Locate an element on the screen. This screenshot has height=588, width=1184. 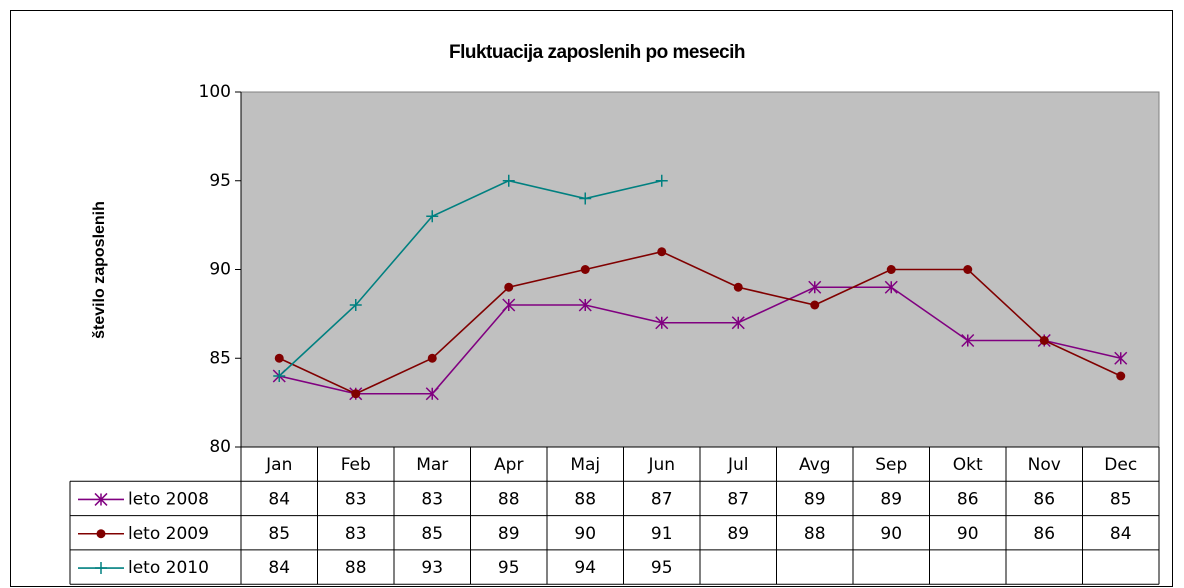
y-tick-label: 85 is located at coordinates (220, 358).